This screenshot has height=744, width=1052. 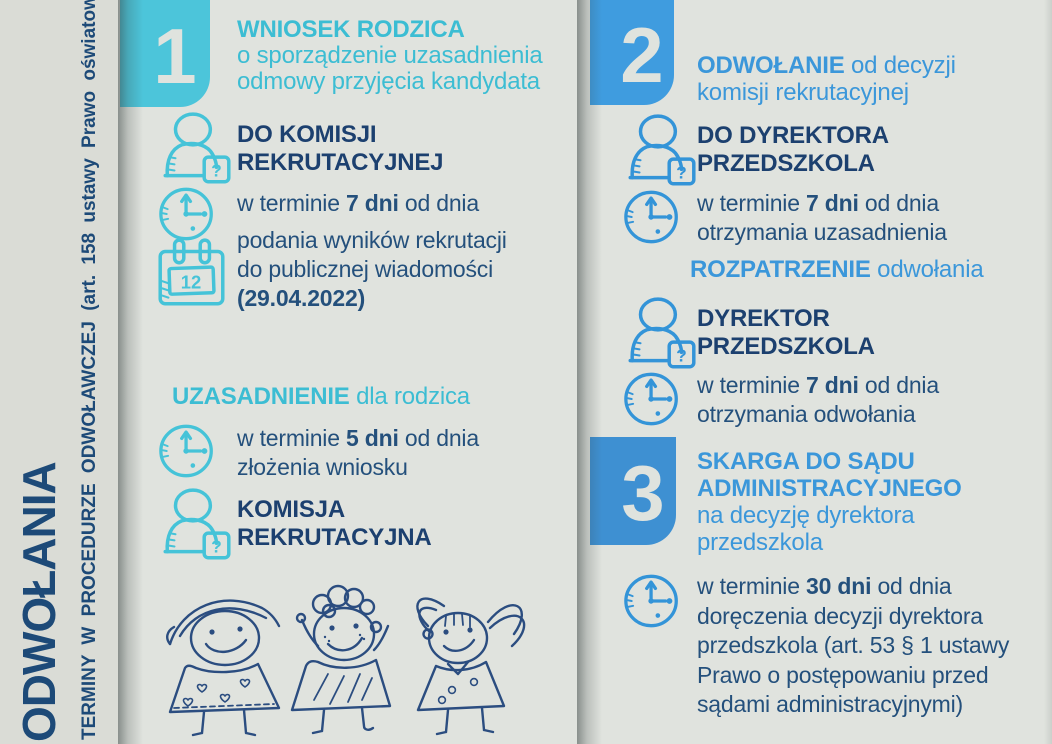 What do you see at coordinates (822, 231) in the screenshot?
I see `deadline-line2: otrzymania uzasadnienia` at bounding box center [822, 231].